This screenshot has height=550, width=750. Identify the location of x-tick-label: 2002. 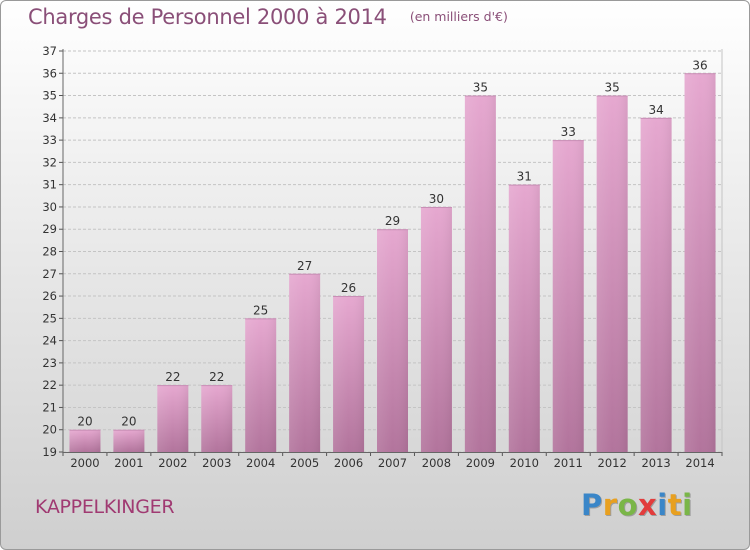
(172, 463).